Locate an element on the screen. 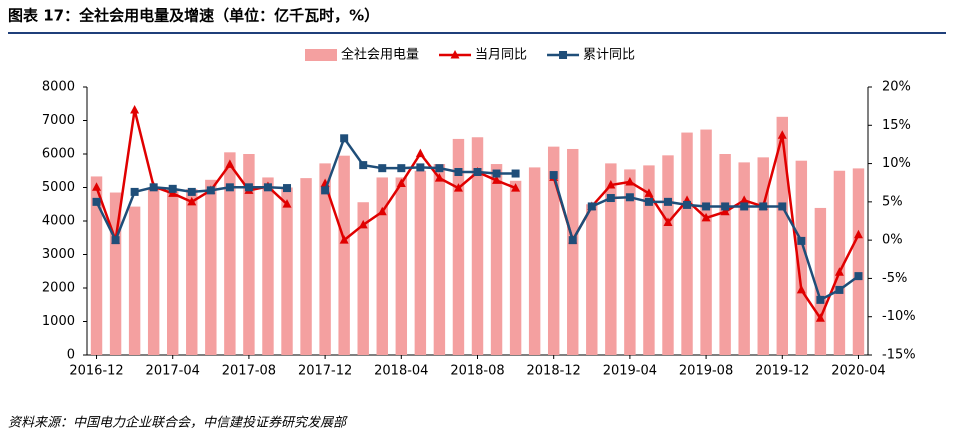 The image size is (962, 442). x-tick-label: 2016-12 is located at coordinates (96, 371).